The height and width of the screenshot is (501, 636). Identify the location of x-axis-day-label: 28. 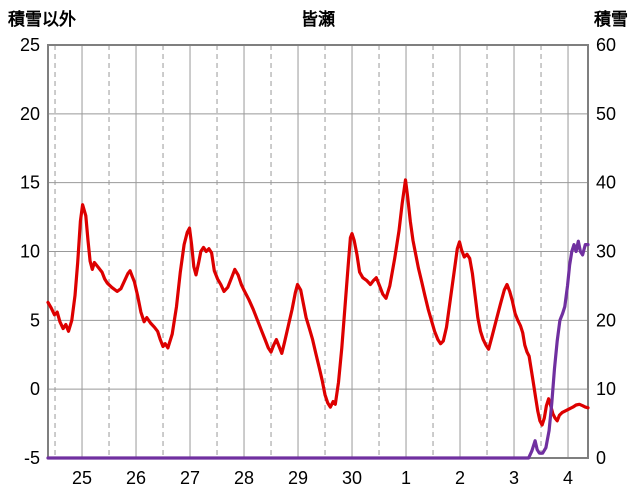
(244, 478).